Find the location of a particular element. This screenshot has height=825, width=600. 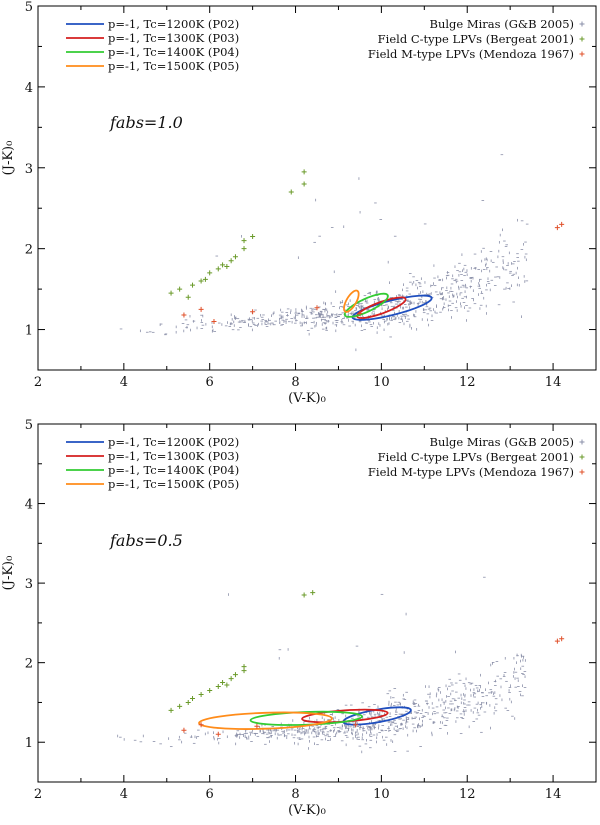

fabs-annotation: fabs=1.0 is located at coordinates (146, 122).